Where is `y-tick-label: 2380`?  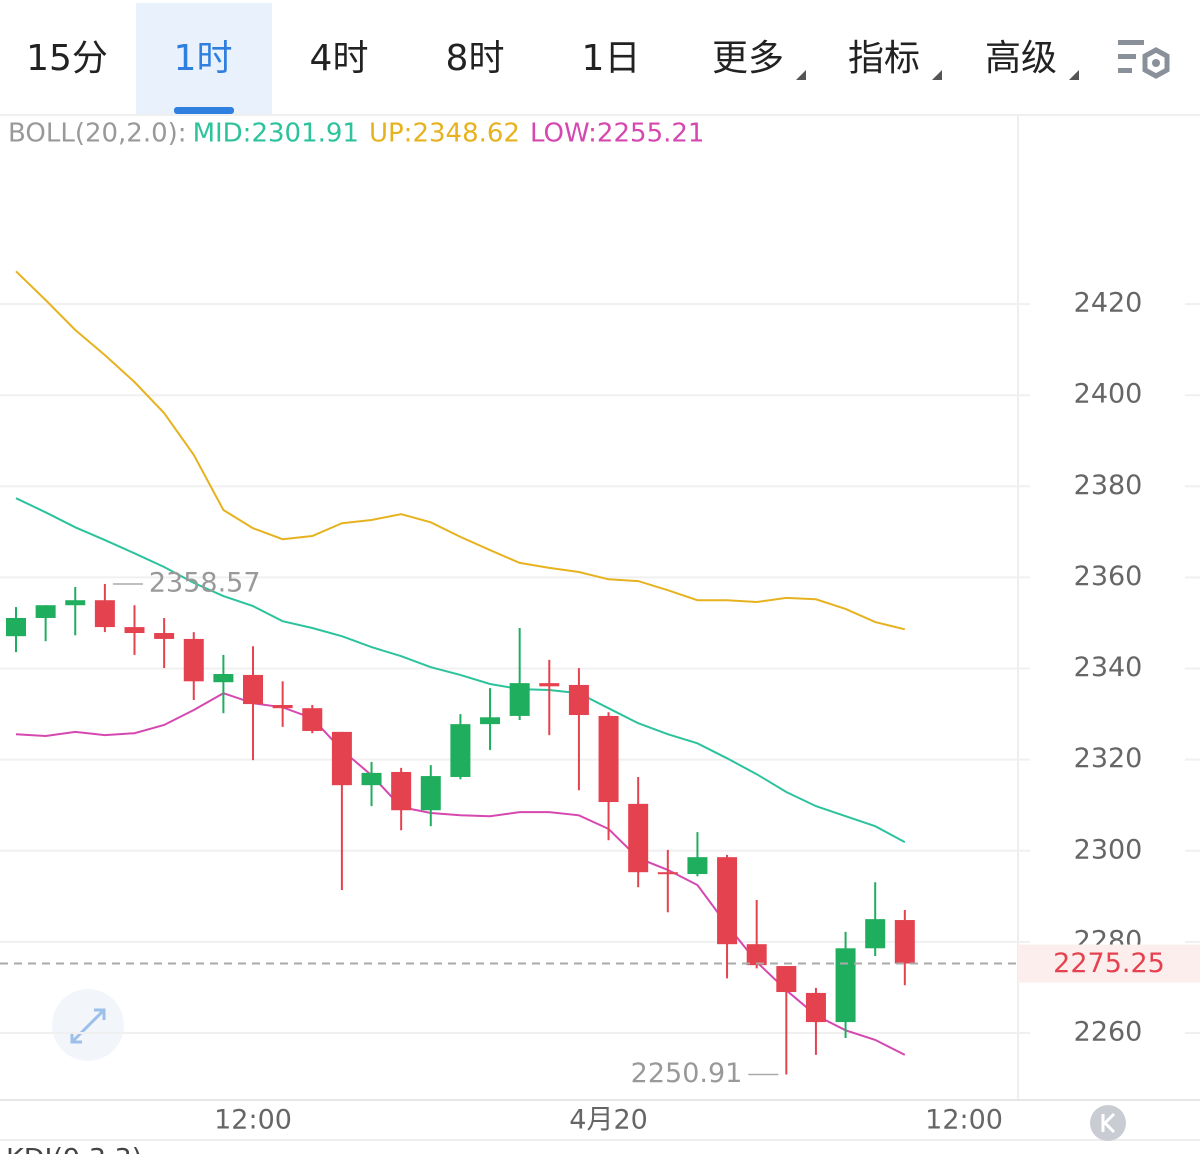 y-tick-label: 2380 is located at coordinates (1108, 485).